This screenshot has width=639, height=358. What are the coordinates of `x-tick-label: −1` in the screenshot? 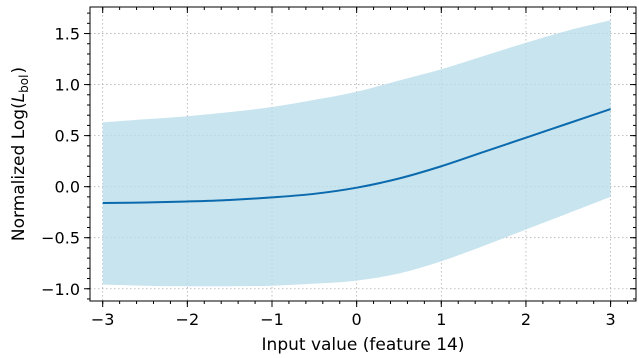 It's located at (272, 319).